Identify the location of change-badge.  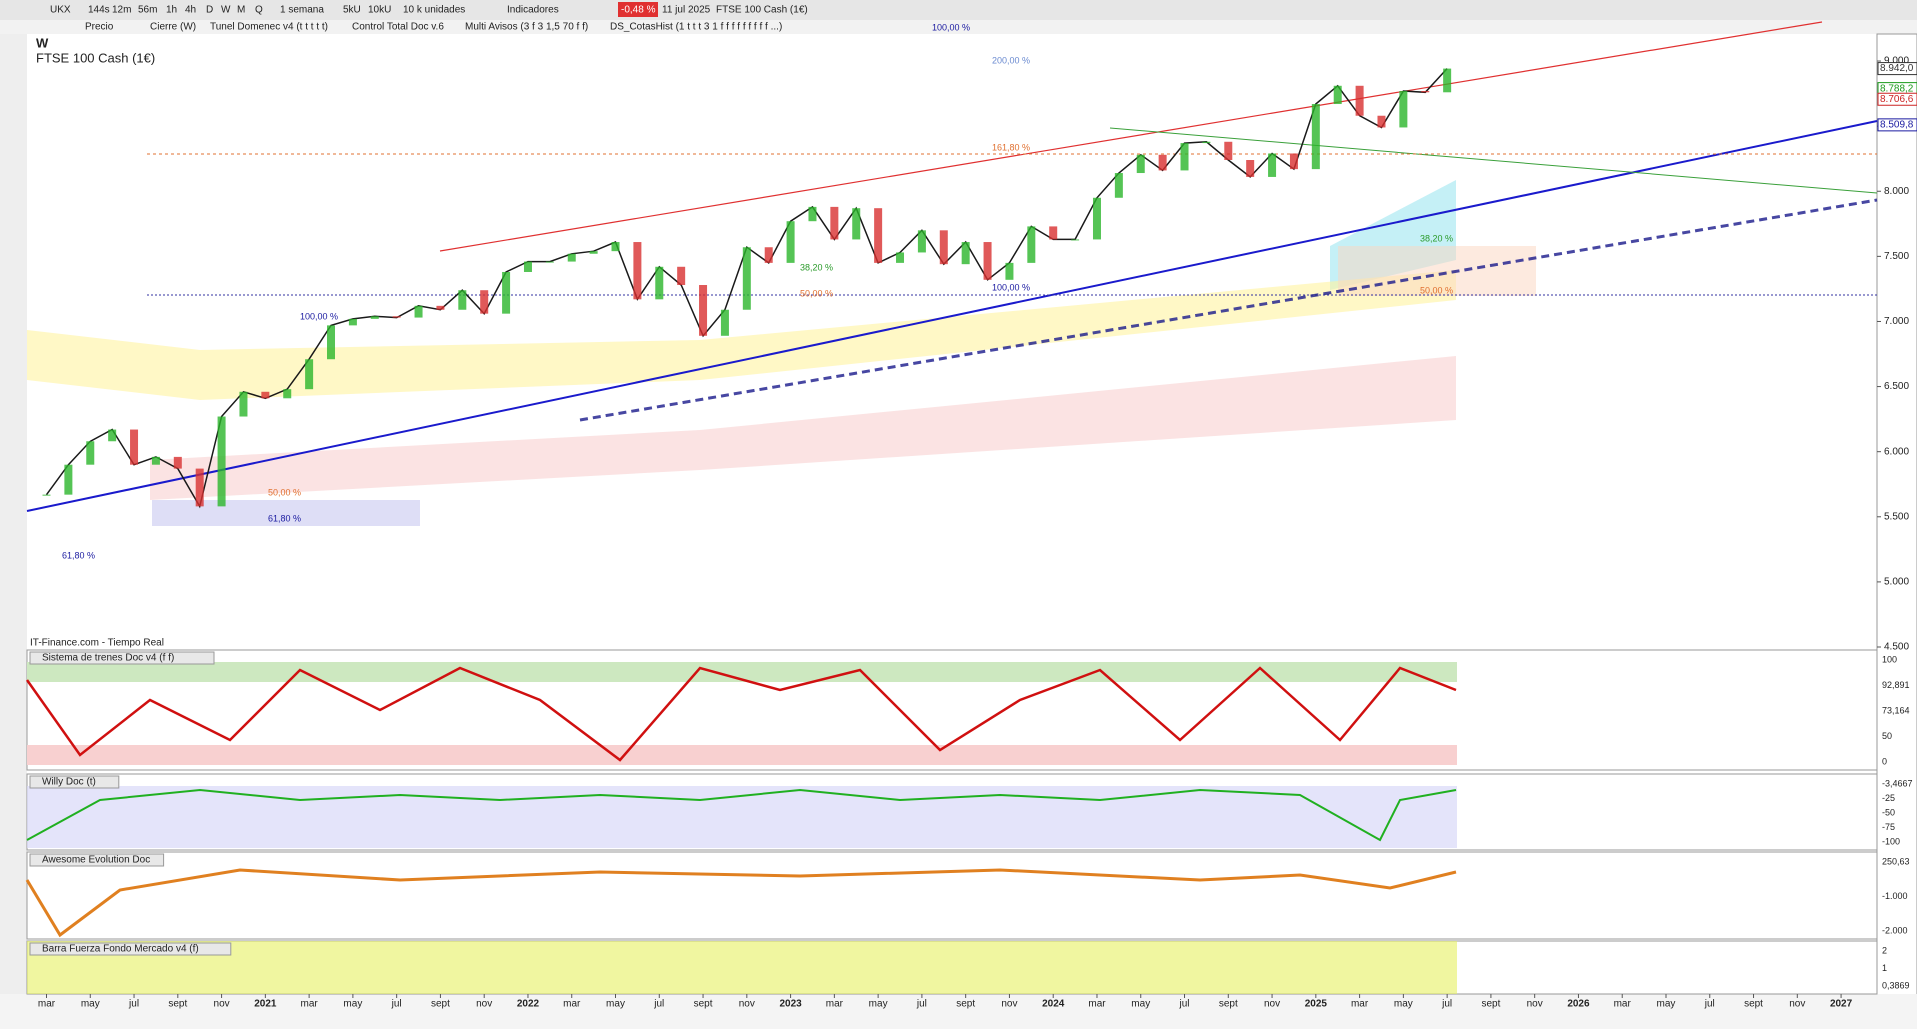
(638, 9).